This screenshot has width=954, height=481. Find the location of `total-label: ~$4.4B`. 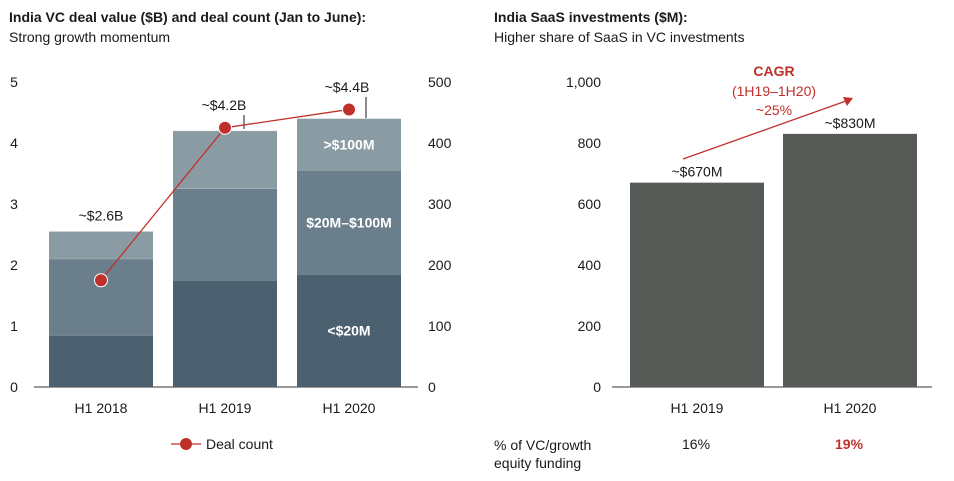

total-label: ~$4.4B is located at coordinates (347, 87).